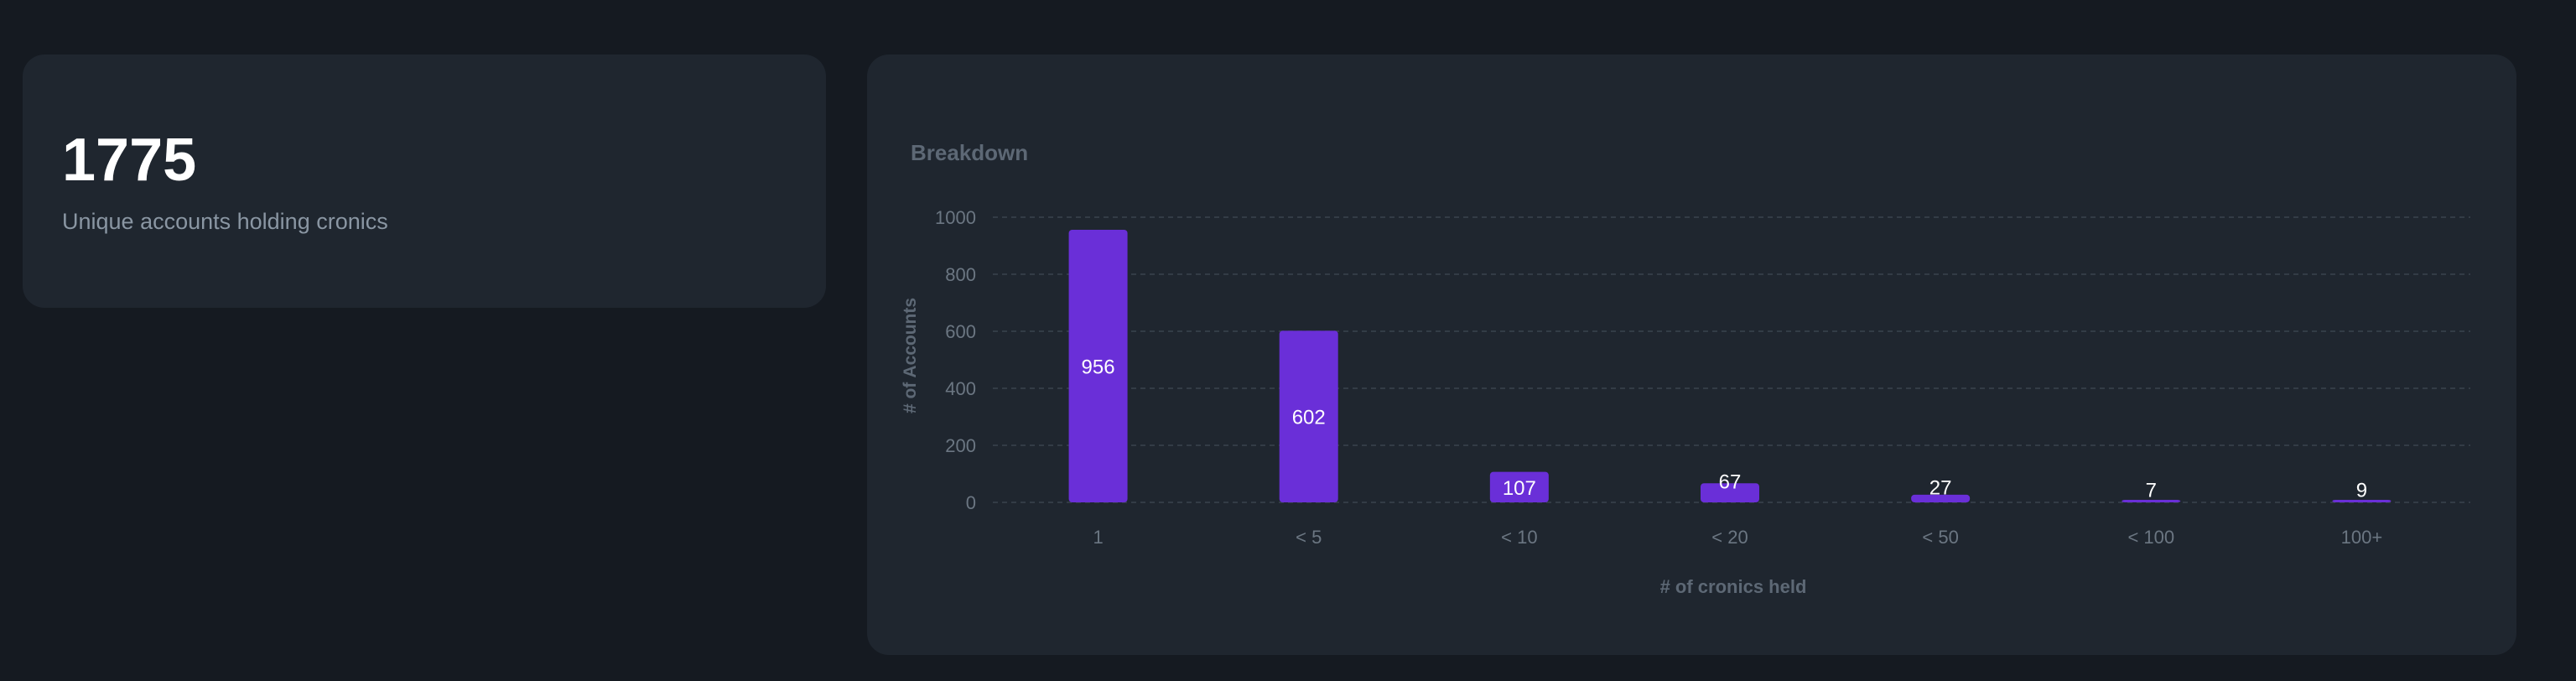 This screenshot has width=2576, height=681. What do you see at coordinates (955, 217) in the screenshot?
I see `y-tick-label: 1000` at bounding box center [955, 217].